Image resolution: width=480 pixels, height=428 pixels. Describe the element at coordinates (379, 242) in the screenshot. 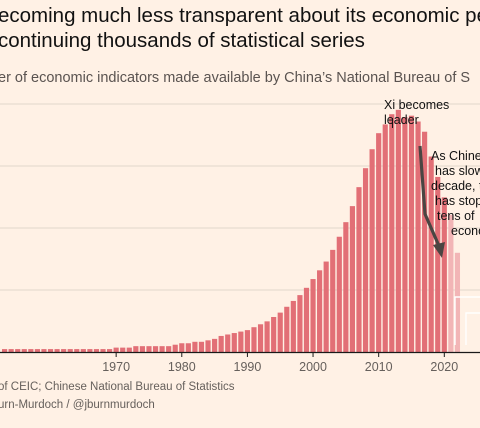

I see `bar-2010` at that location.